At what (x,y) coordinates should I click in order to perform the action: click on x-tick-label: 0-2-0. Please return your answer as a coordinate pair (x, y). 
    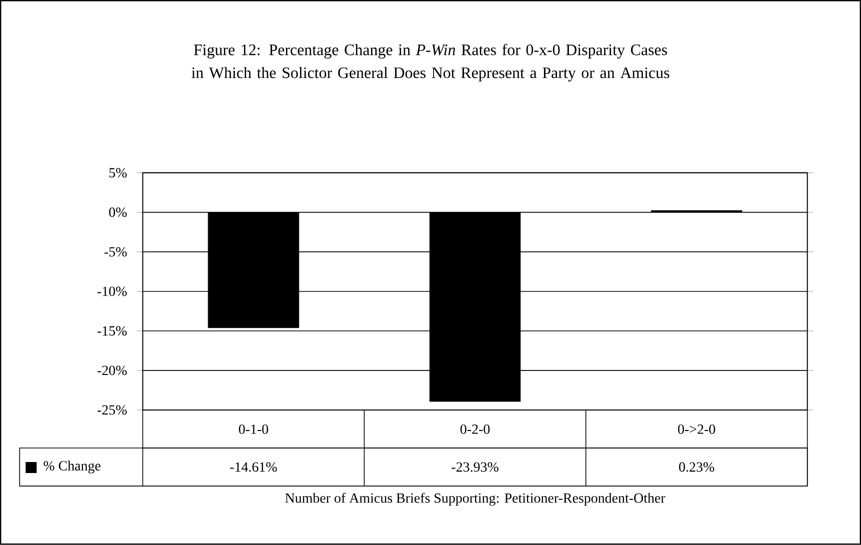
    Looking at the image, I should click on (475, 429).